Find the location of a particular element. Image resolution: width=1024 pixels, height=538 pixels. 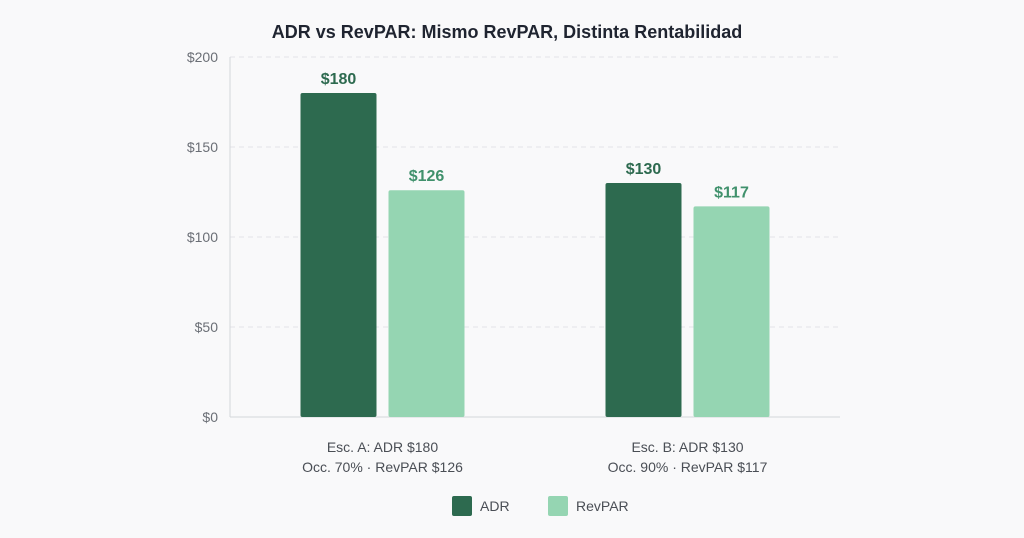

legend-swatch-revpar is located at coordinates (558, 506).